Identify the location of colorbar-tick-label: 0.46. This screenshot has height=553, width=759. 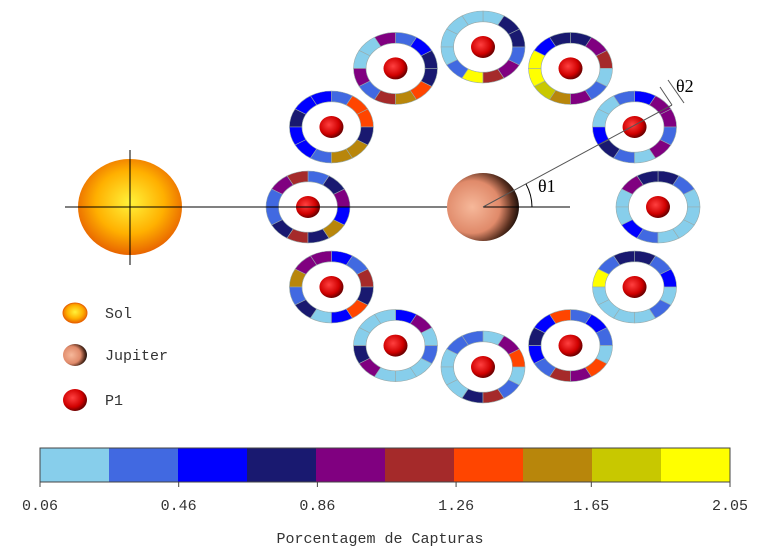
(179, 506).